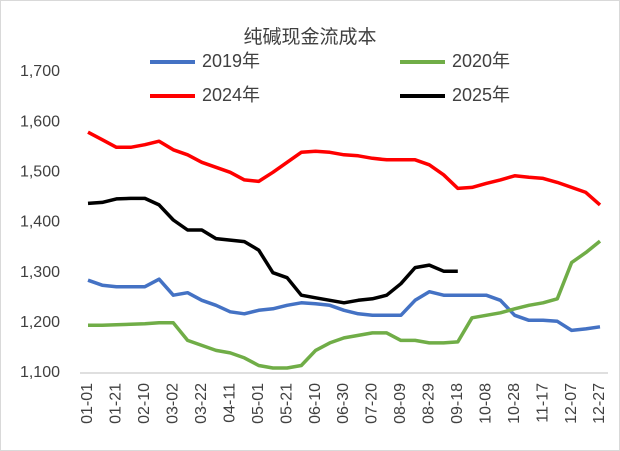 Image resolution: width=620 pixels, height=451 pixels. What do you see at coordinates (231, 61) in the screenshot?
I see `legend-label: 2019年` at bounding box center [231, 61].